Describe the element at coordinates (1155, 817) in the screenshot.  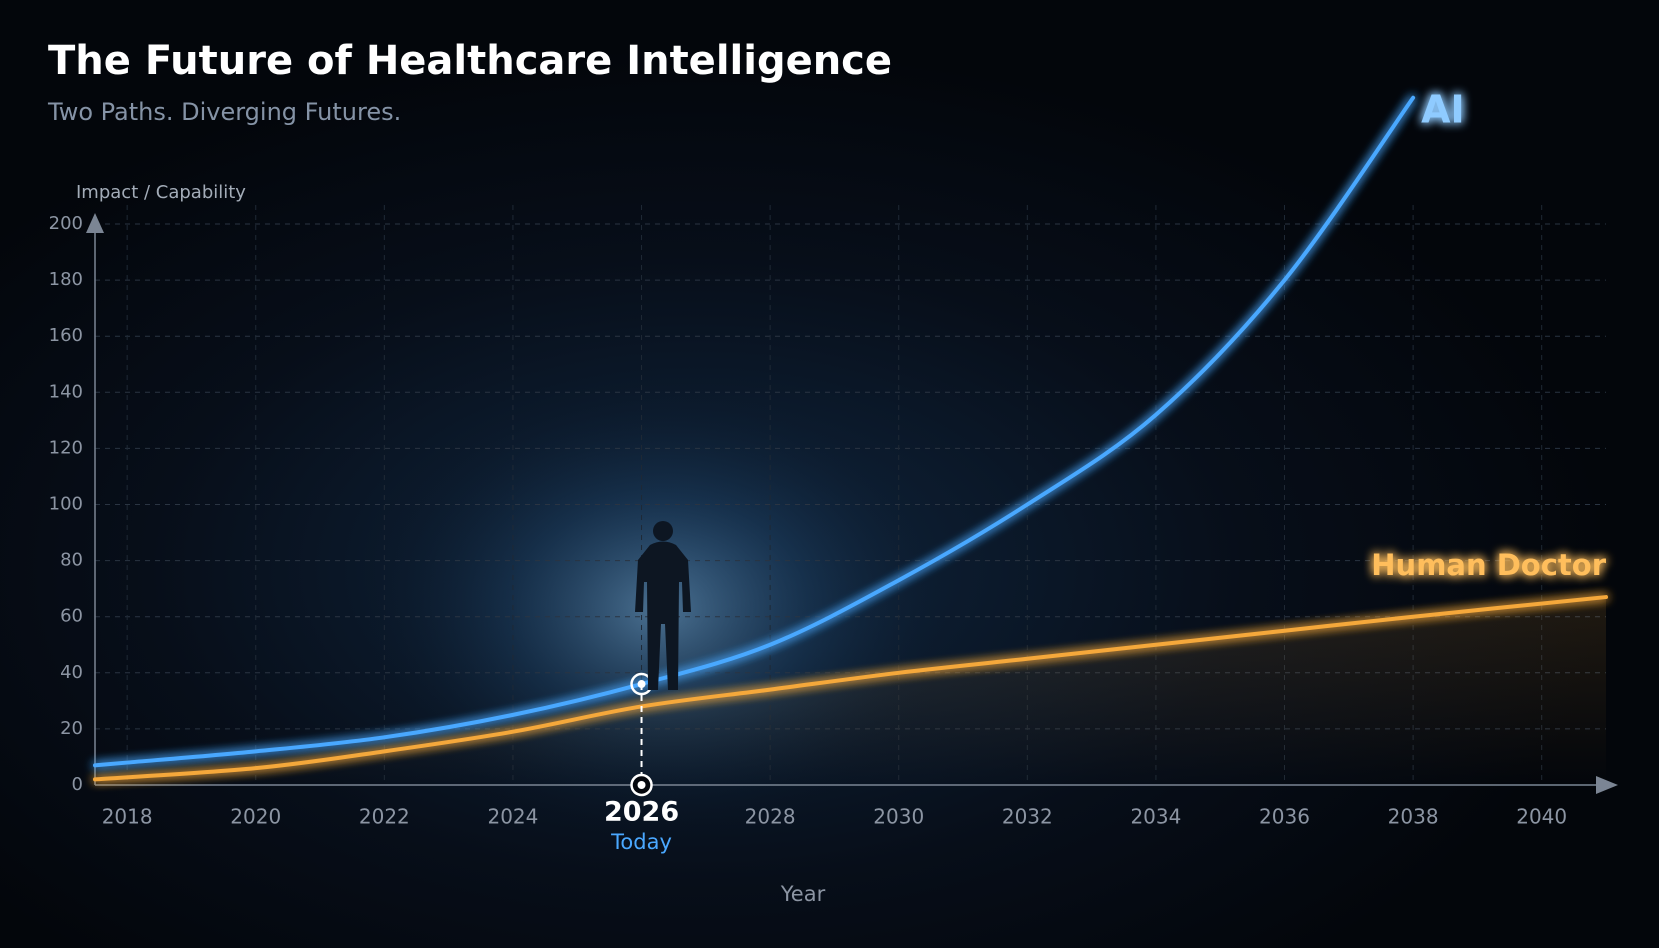
I see `x-tick-label: 2034` at that location.